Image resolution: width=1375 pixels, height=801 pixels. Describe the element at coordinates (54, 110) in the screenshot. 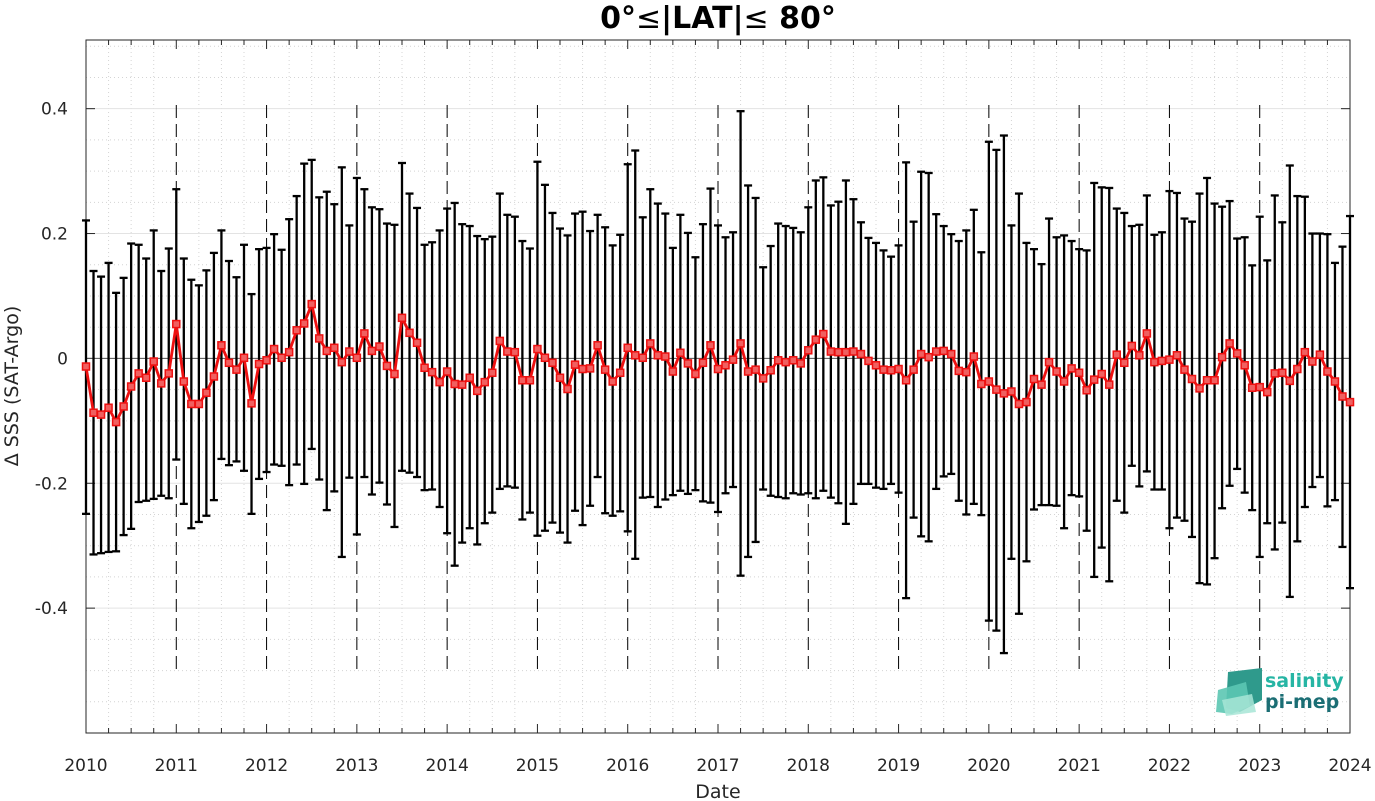

I see `y-tick-label: 0.4` at that location.